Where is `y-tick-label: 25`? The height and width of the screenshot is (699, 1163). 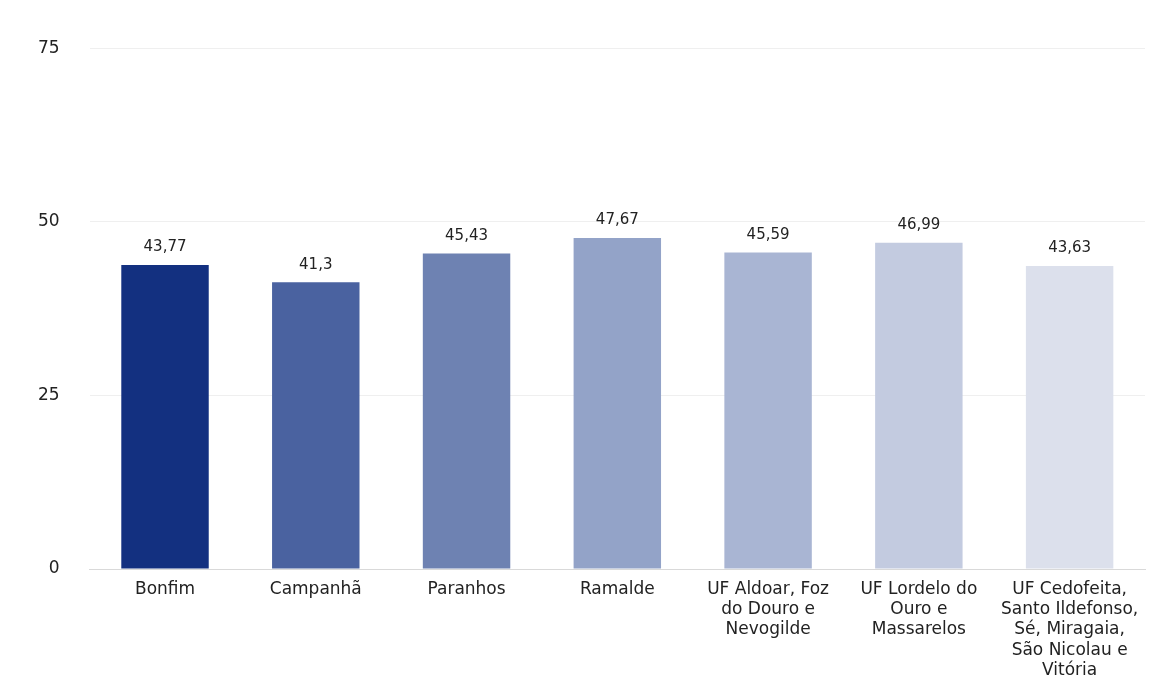
y-tick-label: 25 is located at coordinates (48, 393).